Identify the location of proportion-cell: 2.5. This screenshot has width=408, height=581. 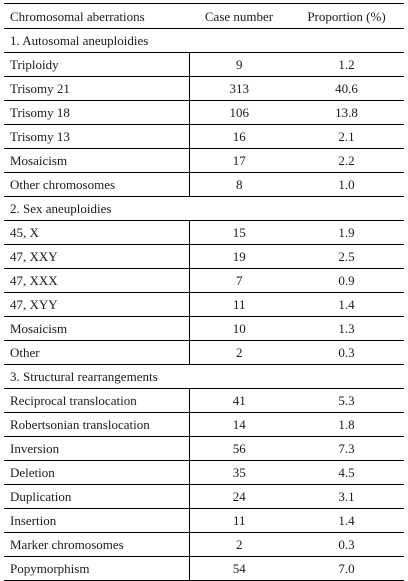
(346, 256).